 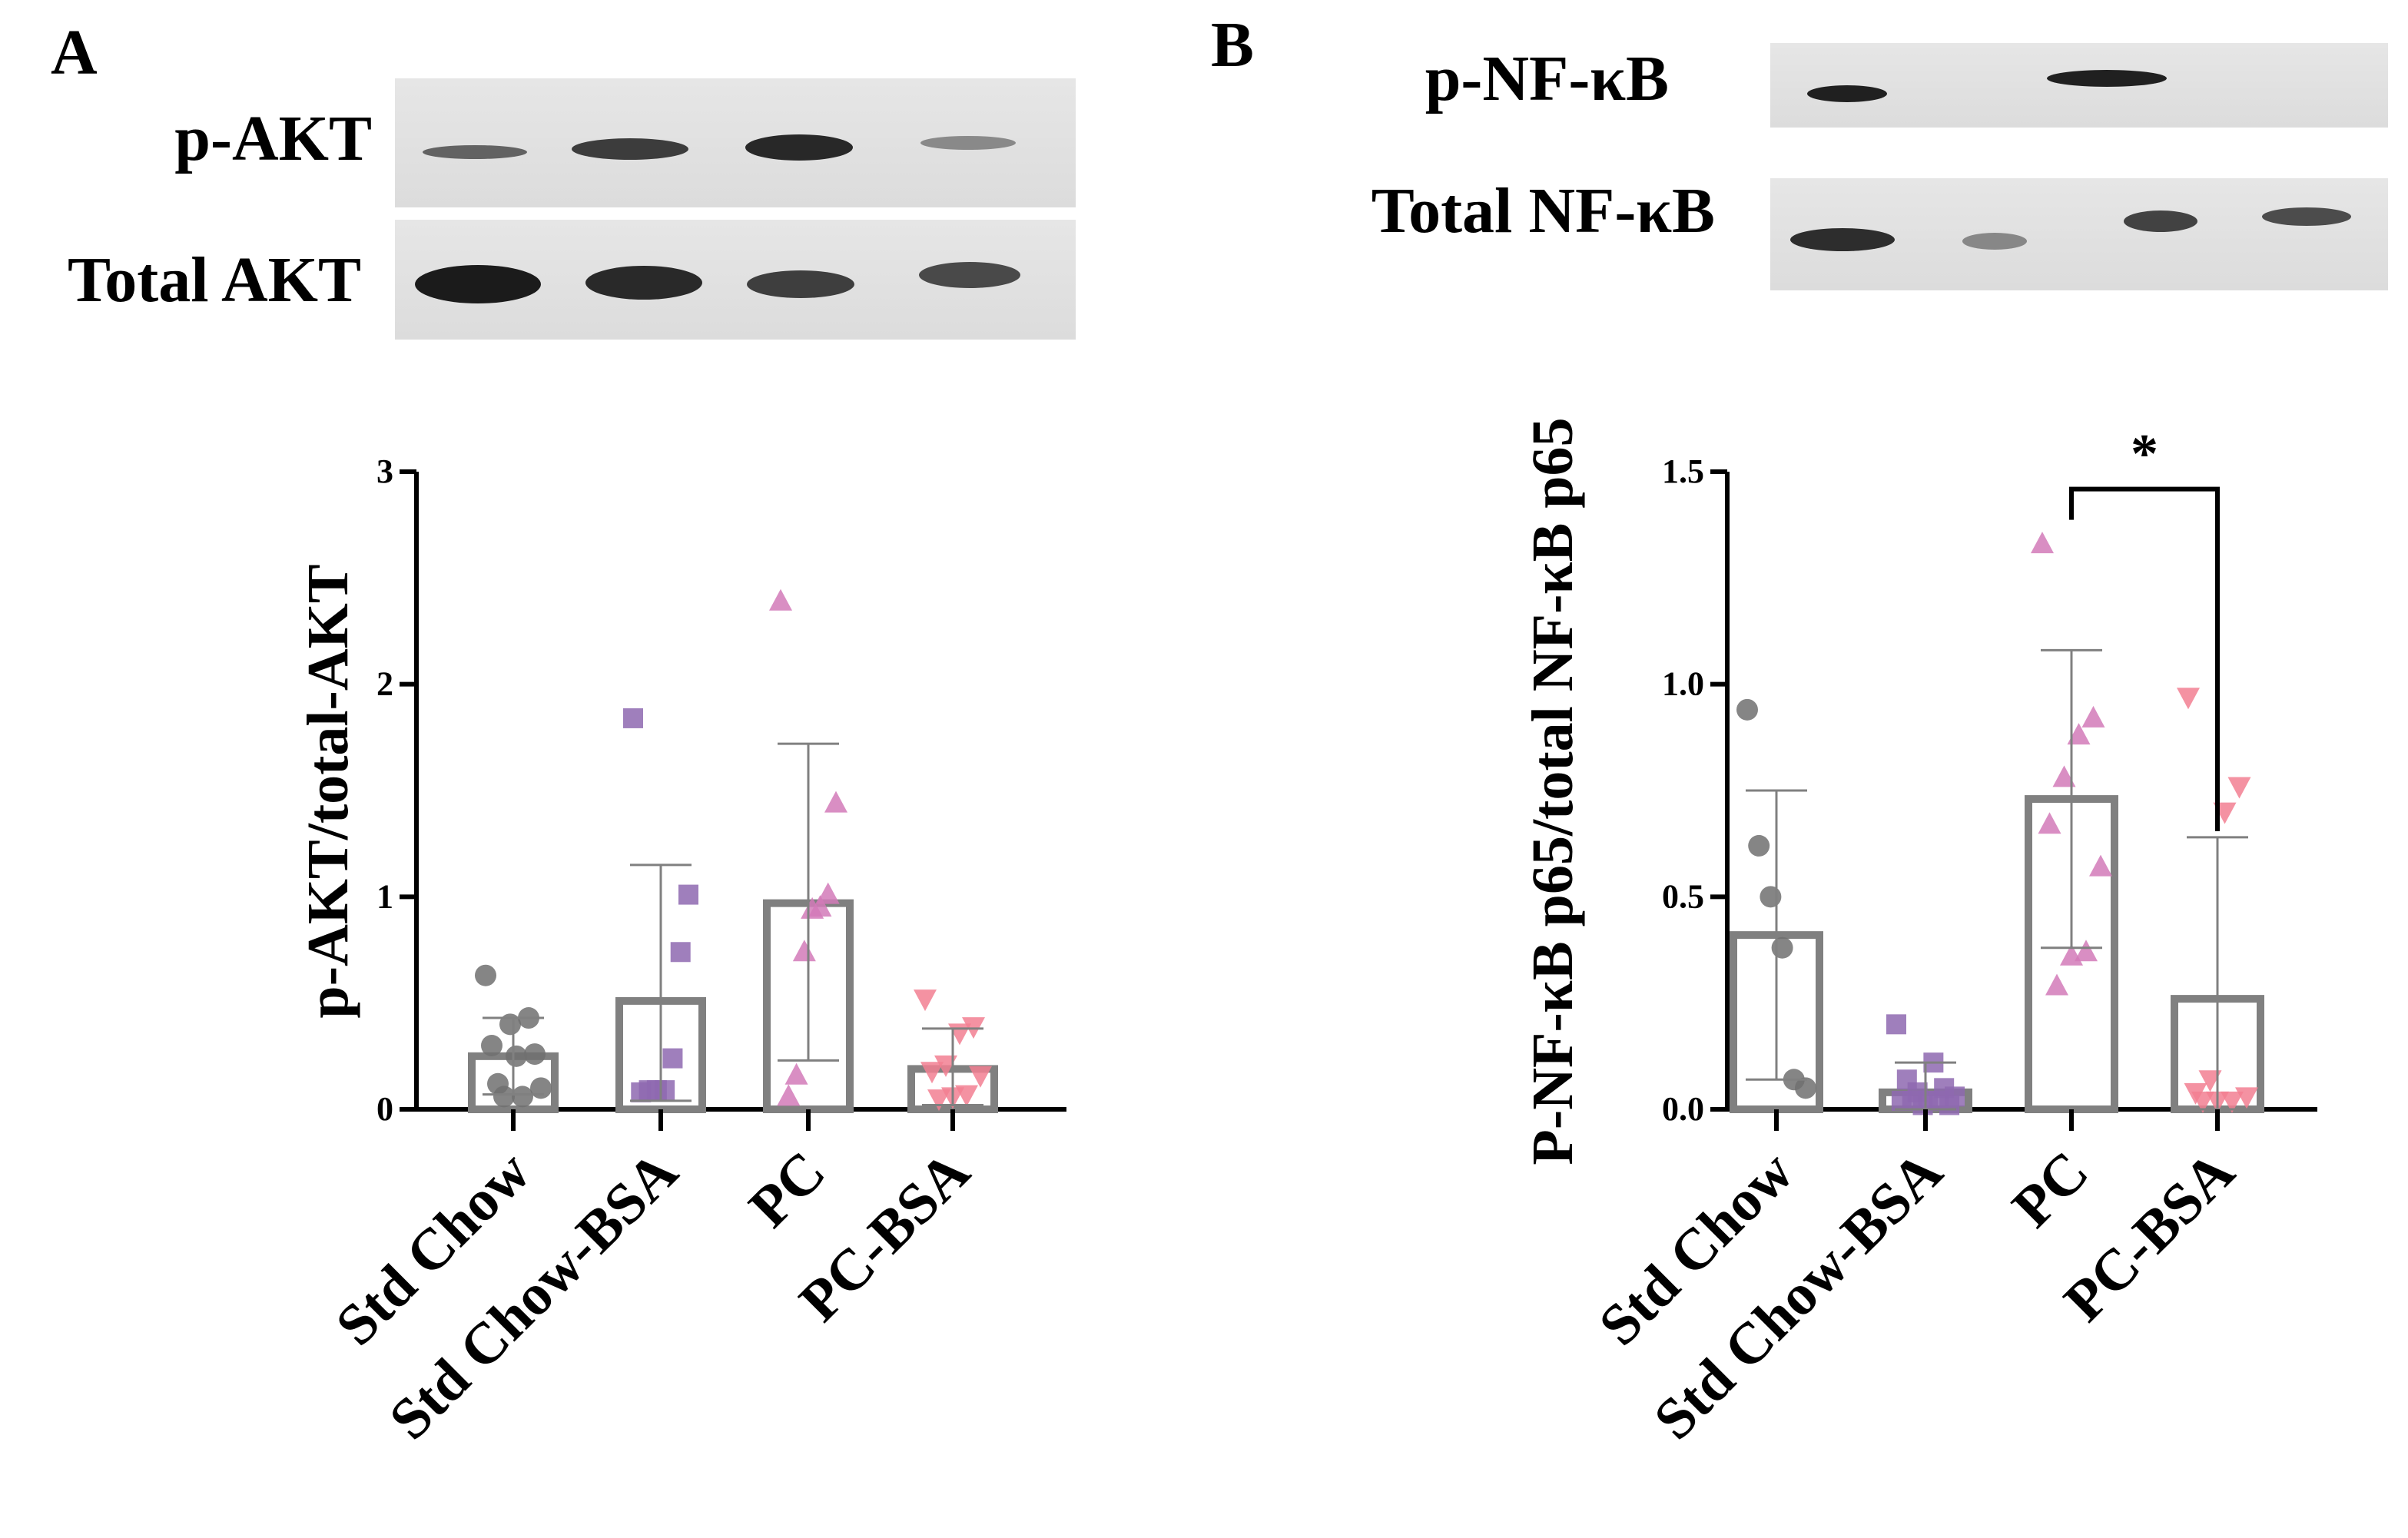 What do you see at coordinates (75, 52) in the screenshot?
I see `panel-a-letter: A` at bounding box center [75, 52].